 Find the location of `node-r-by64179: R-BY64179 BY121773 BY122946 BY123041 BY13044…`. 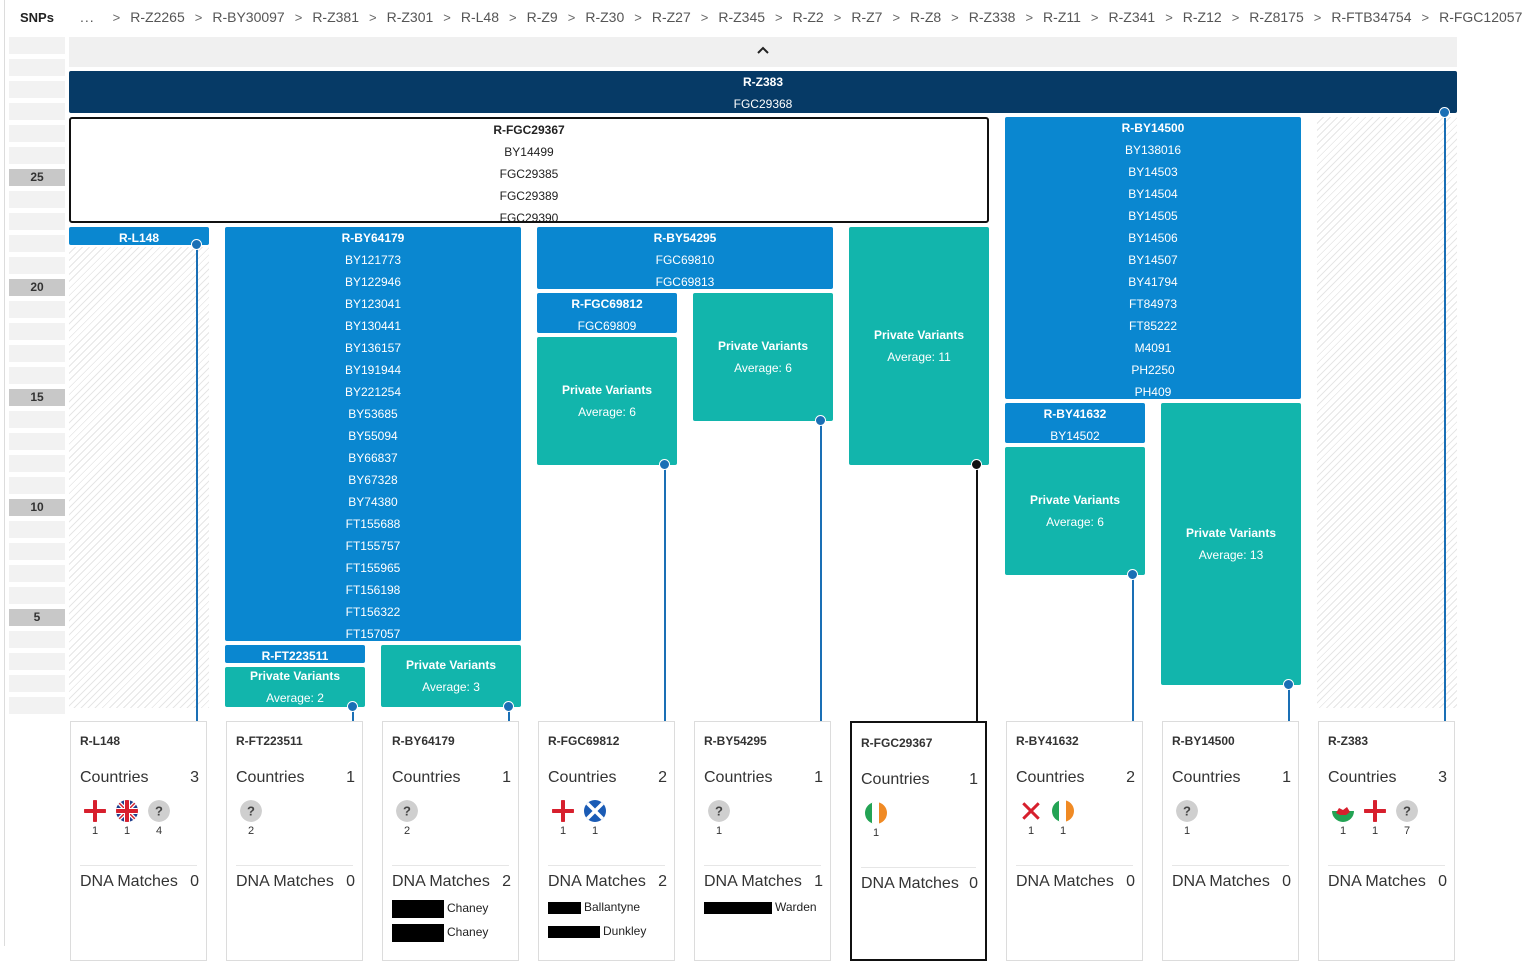

node-r-by64179: R-BY64179 BY121773 BY122946 BY123041 BY13044… is located at coordinates (373, 434).